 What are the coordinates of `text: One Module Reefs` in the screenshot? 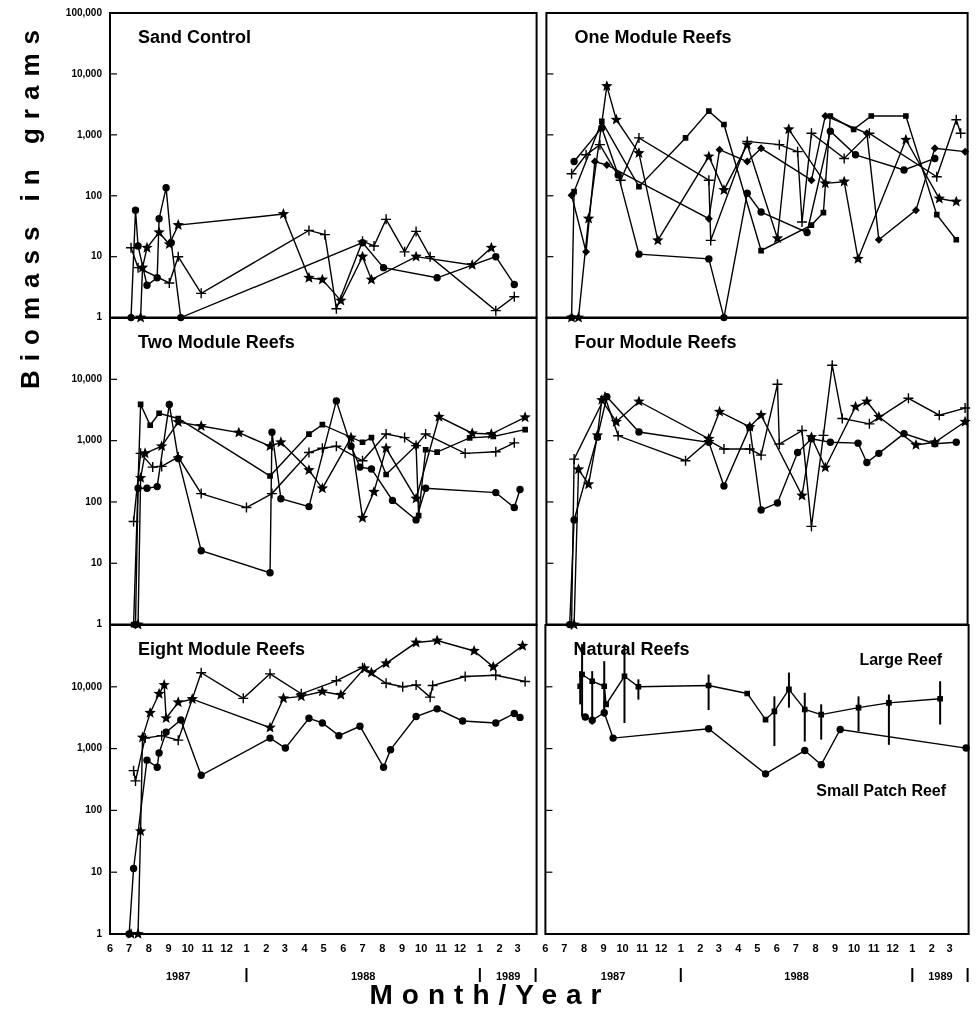 It's located at (653, 37).